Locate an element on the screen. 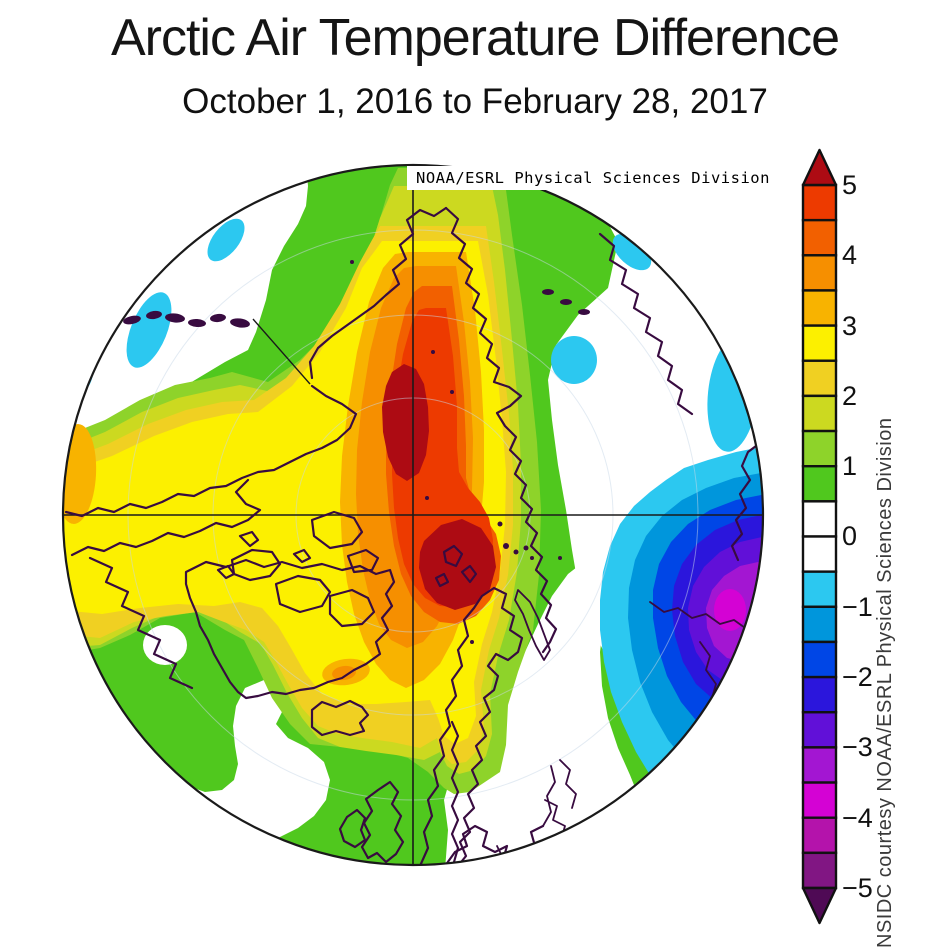 Image resolution: width=950 pixels, height=952 pixels. colorbar-tick: −1 is located at coordinates (857, 607).